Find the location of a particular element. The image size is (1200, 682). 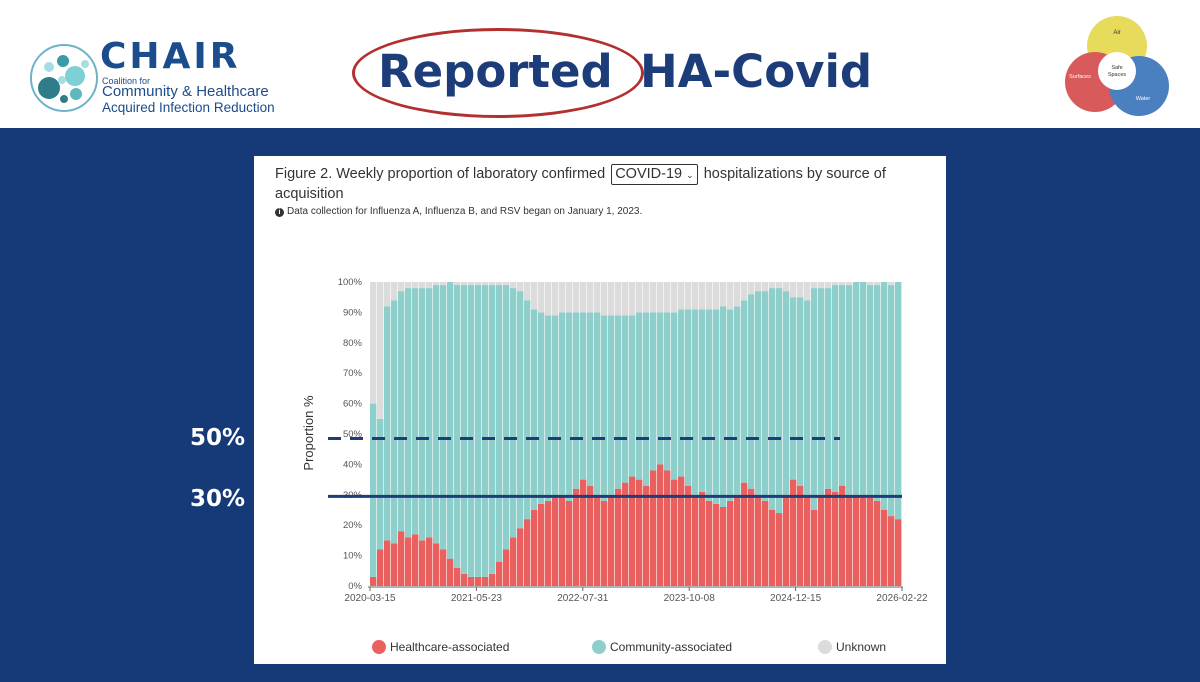

chair-logo-coalition-text: Coalition for is located at coordinates (126, 81).